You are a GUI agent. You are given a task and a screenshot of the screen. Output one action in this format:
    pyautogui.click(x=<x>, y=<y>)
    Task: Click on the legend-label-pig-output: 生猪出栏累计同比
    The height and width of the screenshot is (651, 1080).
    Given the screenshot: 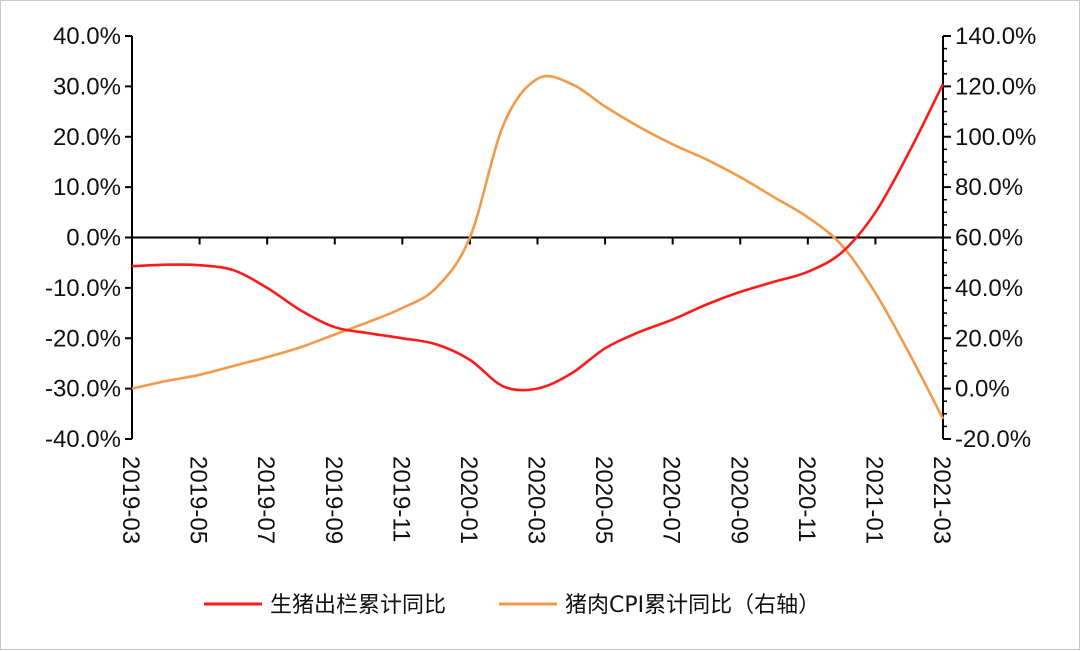 What is the action you would take?
    pyautogui.click(x=358, y=605)
    